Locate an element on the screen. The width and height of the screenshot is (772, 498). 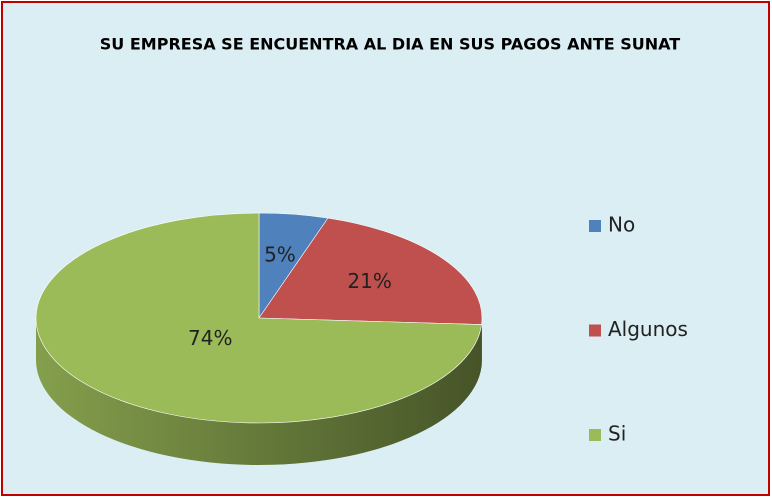
legend-label: Algunos is located at coordinates (648, 329).